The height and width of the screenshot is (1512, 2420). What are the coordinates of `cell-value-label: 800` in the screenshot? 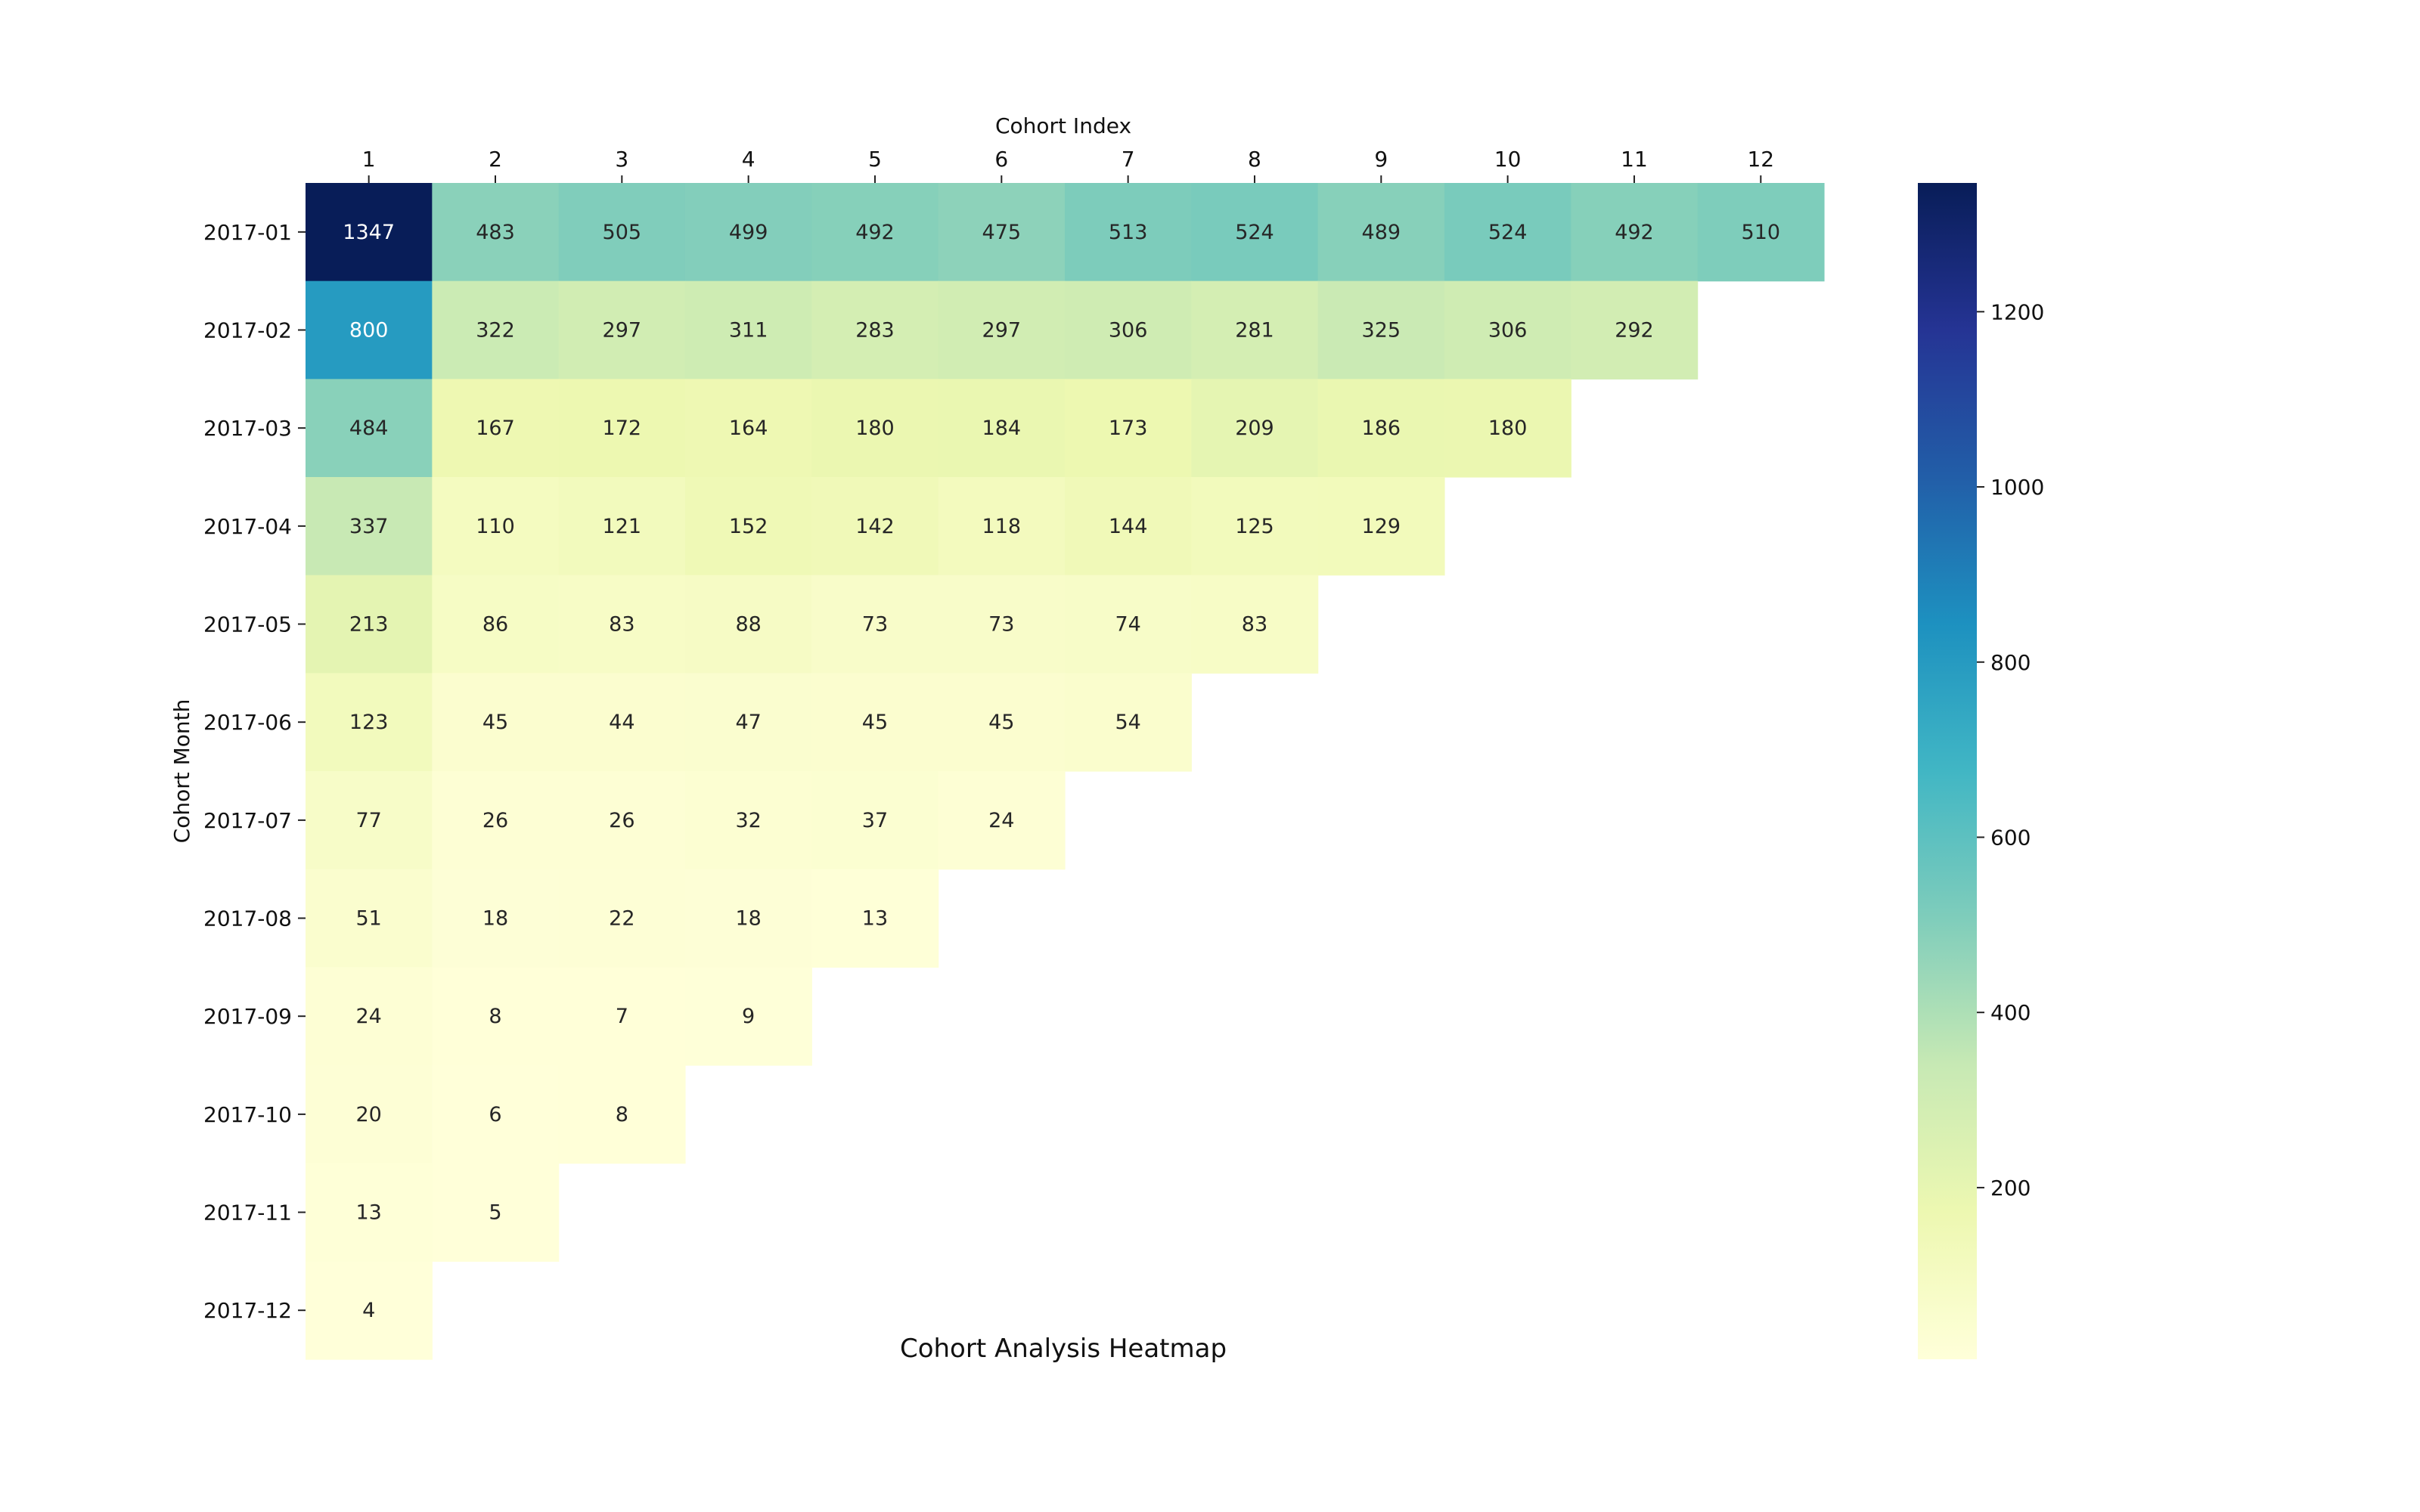 It's located at (369, 331).